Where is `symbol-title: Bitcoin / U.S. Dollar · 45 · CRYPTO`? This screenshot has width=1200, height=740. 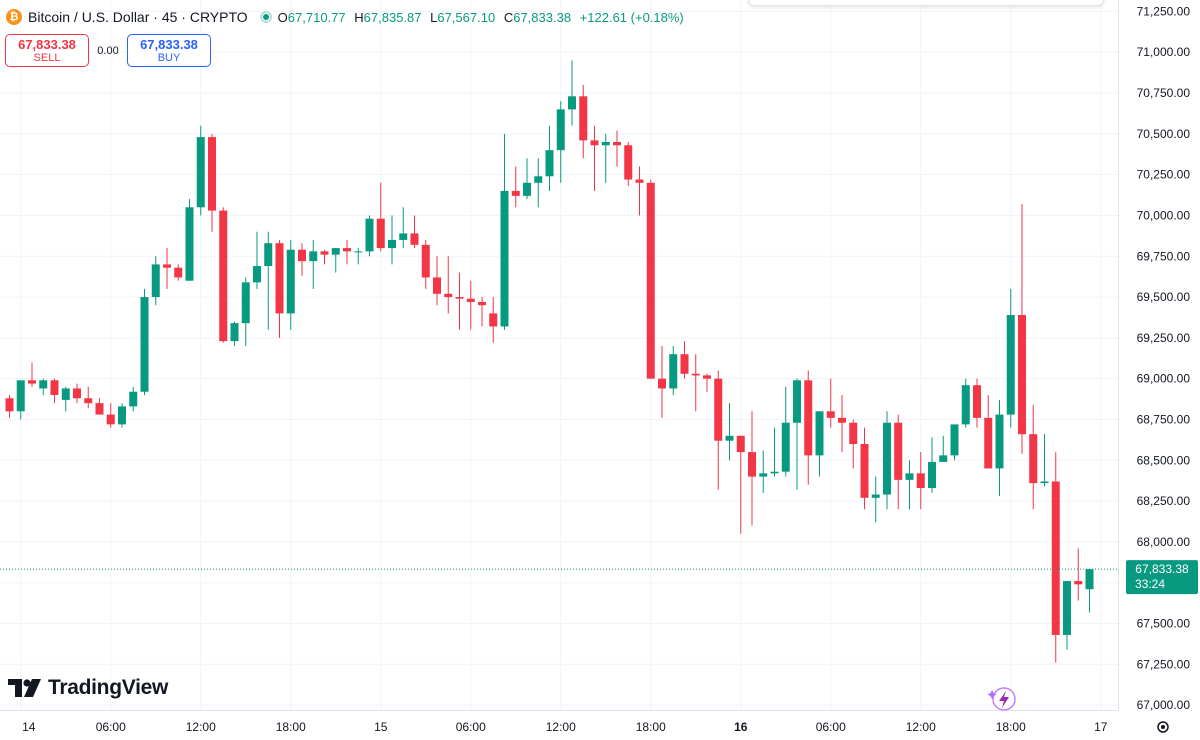
symbol-title: Bitcoin / U.S. Dollar · 45 · CRYPTO is located at coordinates (138, 17).